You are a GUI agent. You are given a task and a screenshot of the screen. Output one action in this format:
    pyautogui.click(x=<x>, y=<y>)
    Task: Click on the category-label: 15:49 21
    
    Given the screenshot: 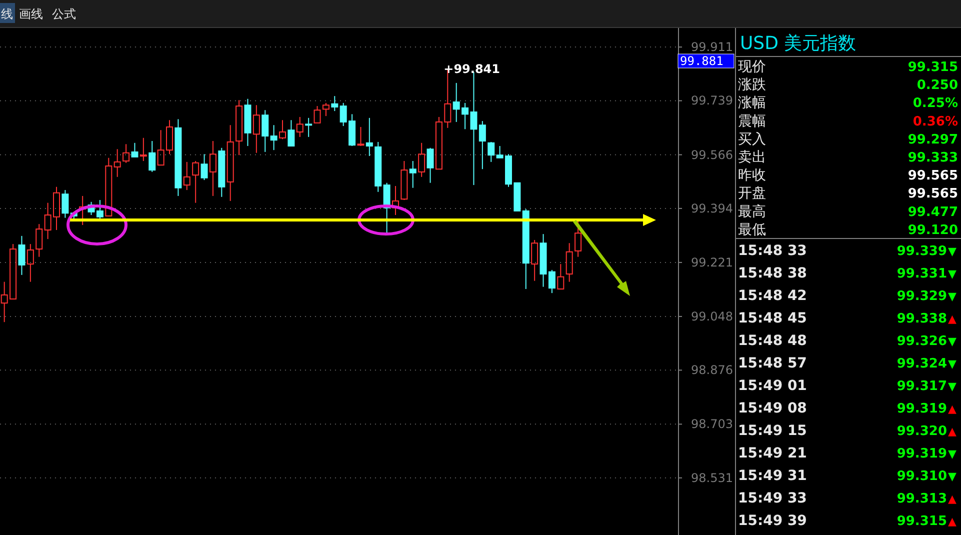 What is the action you would take?
    pyautogui.click(x=772, y=454)
    